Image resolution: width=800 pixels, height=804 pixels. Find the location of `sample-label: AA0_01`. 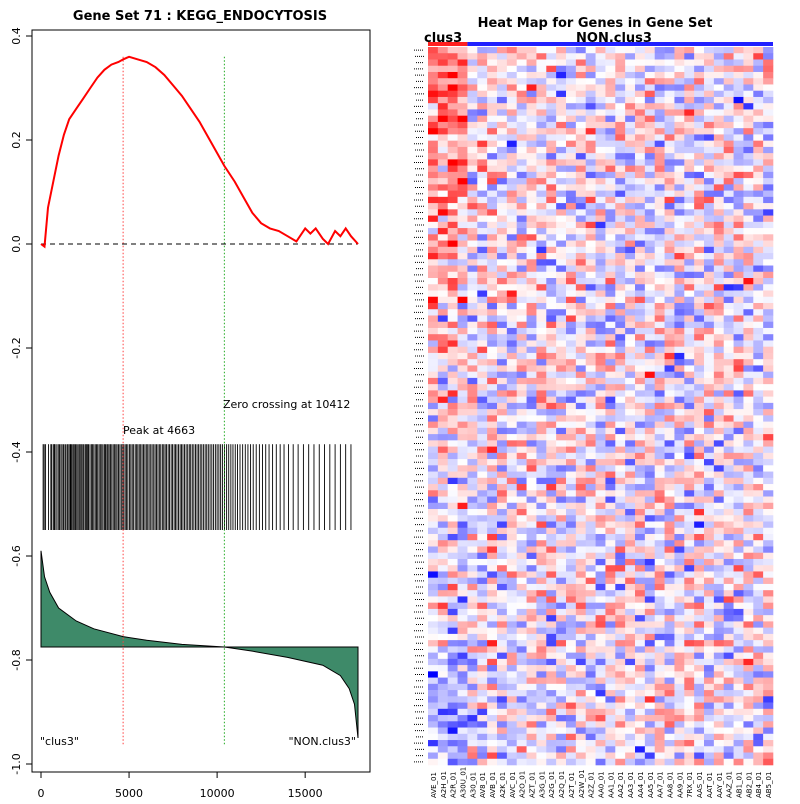

sample-label: AA0_01 is located at coordinates (602, 784).